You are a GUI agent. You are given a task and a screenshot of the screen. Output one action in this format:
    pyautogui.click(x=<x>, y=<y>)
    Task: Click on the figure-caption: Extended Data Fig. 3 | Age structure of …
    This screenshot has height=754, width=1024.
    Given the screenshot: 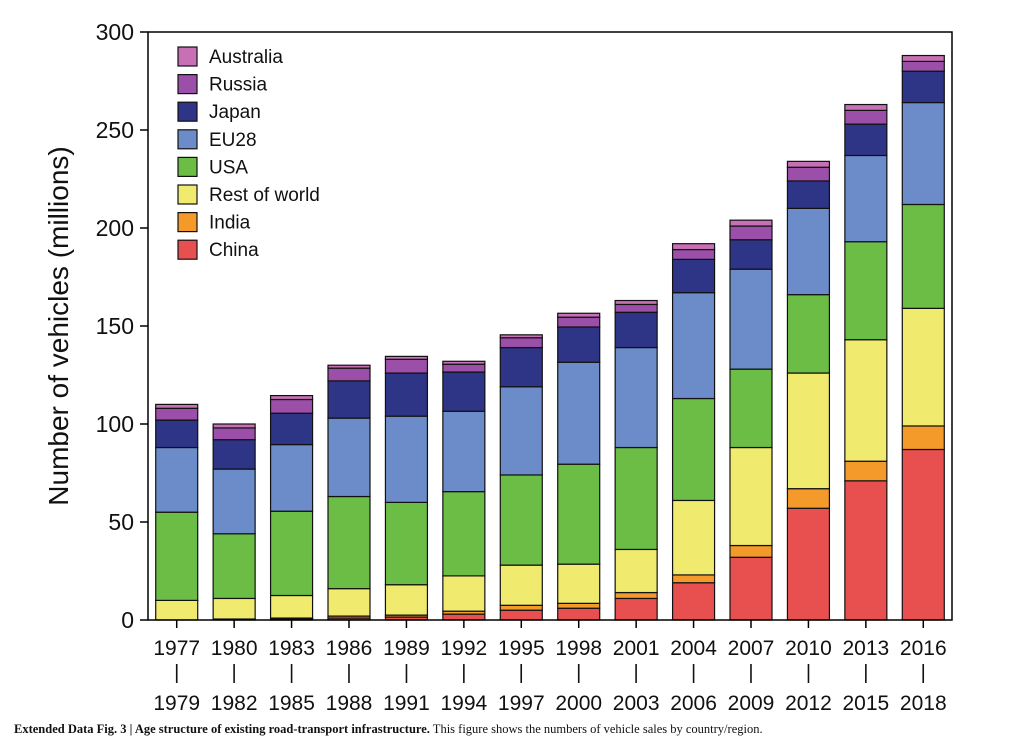 What is the action you would take?
    pyautogui.click(x=514, y=729)
    